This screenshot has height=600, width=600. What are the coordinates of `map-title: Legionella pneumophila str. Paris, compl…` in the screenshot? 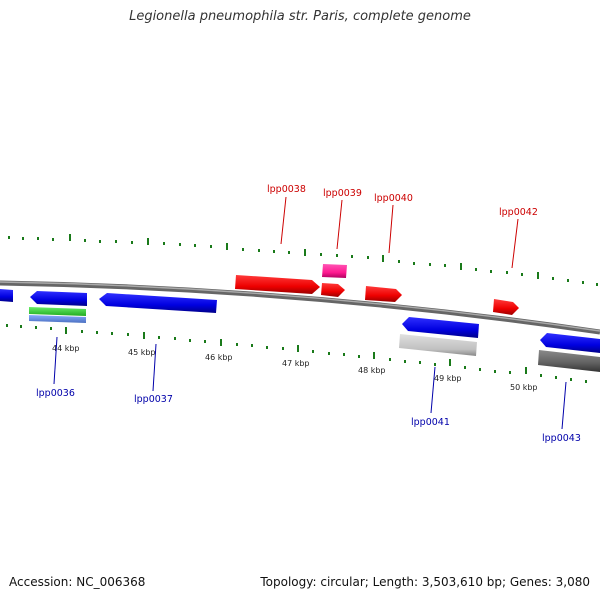 It's located at (300, 16).